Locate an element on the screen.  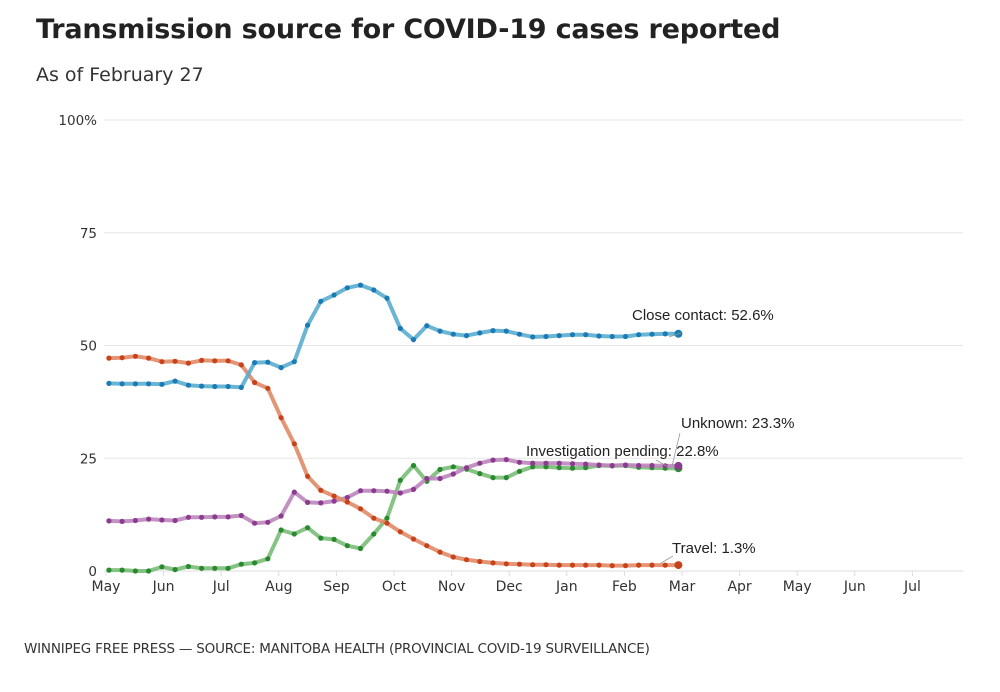
x-tick-label: Apr is located at coordinates (739, 587).